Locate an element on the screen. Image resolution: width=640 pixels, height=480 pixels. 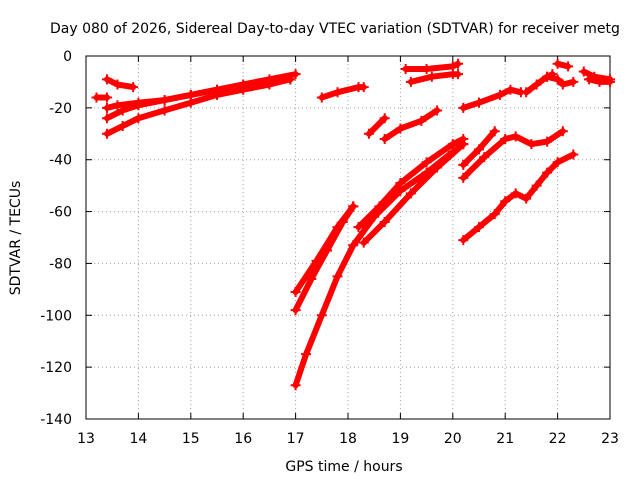
y-tick-label: -100 is located at coordinates (56, 316).